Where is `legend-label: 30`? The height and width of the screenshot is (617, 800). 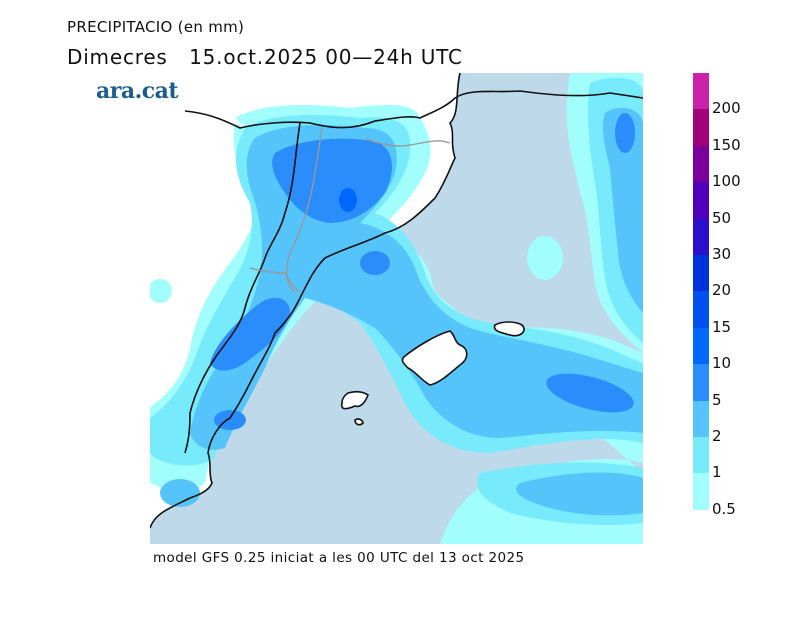 legend-label: 30 is located at coordinates (722, 254).